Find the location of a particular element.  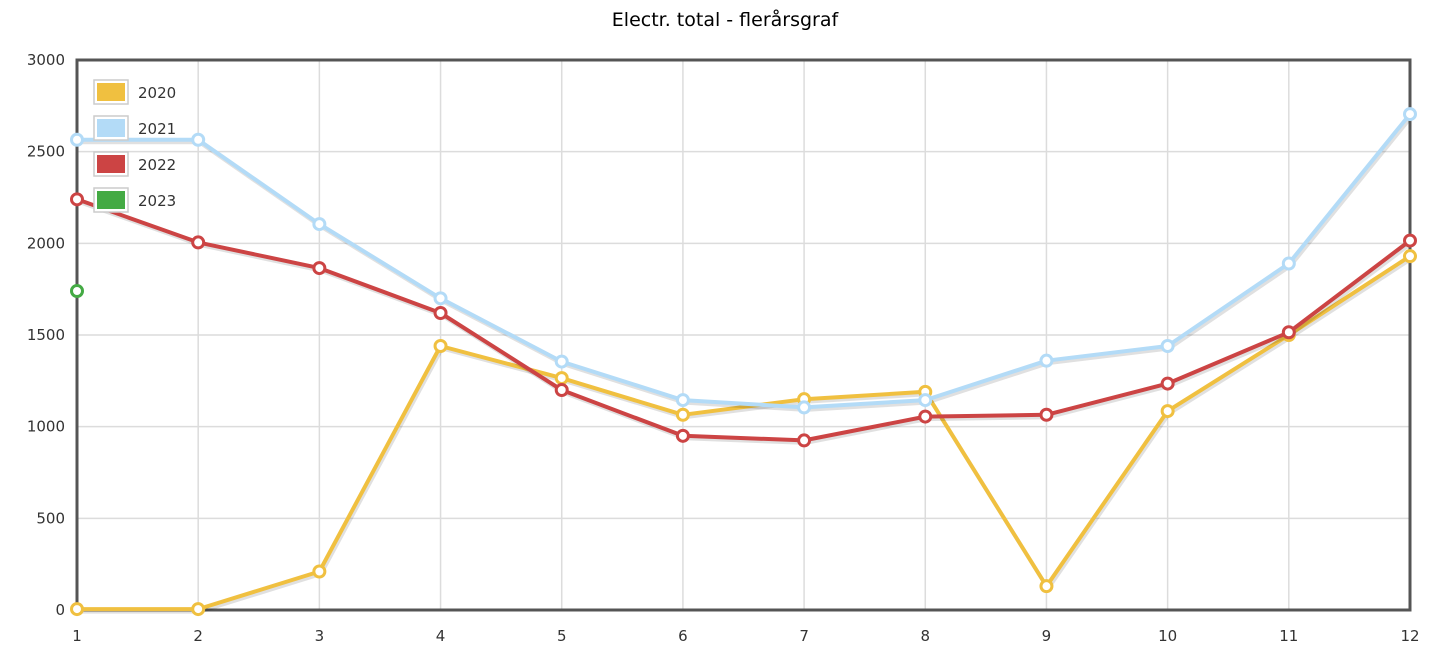

chart-title: Electr. total - flerårsgraf is located at coordinates (726, 19).